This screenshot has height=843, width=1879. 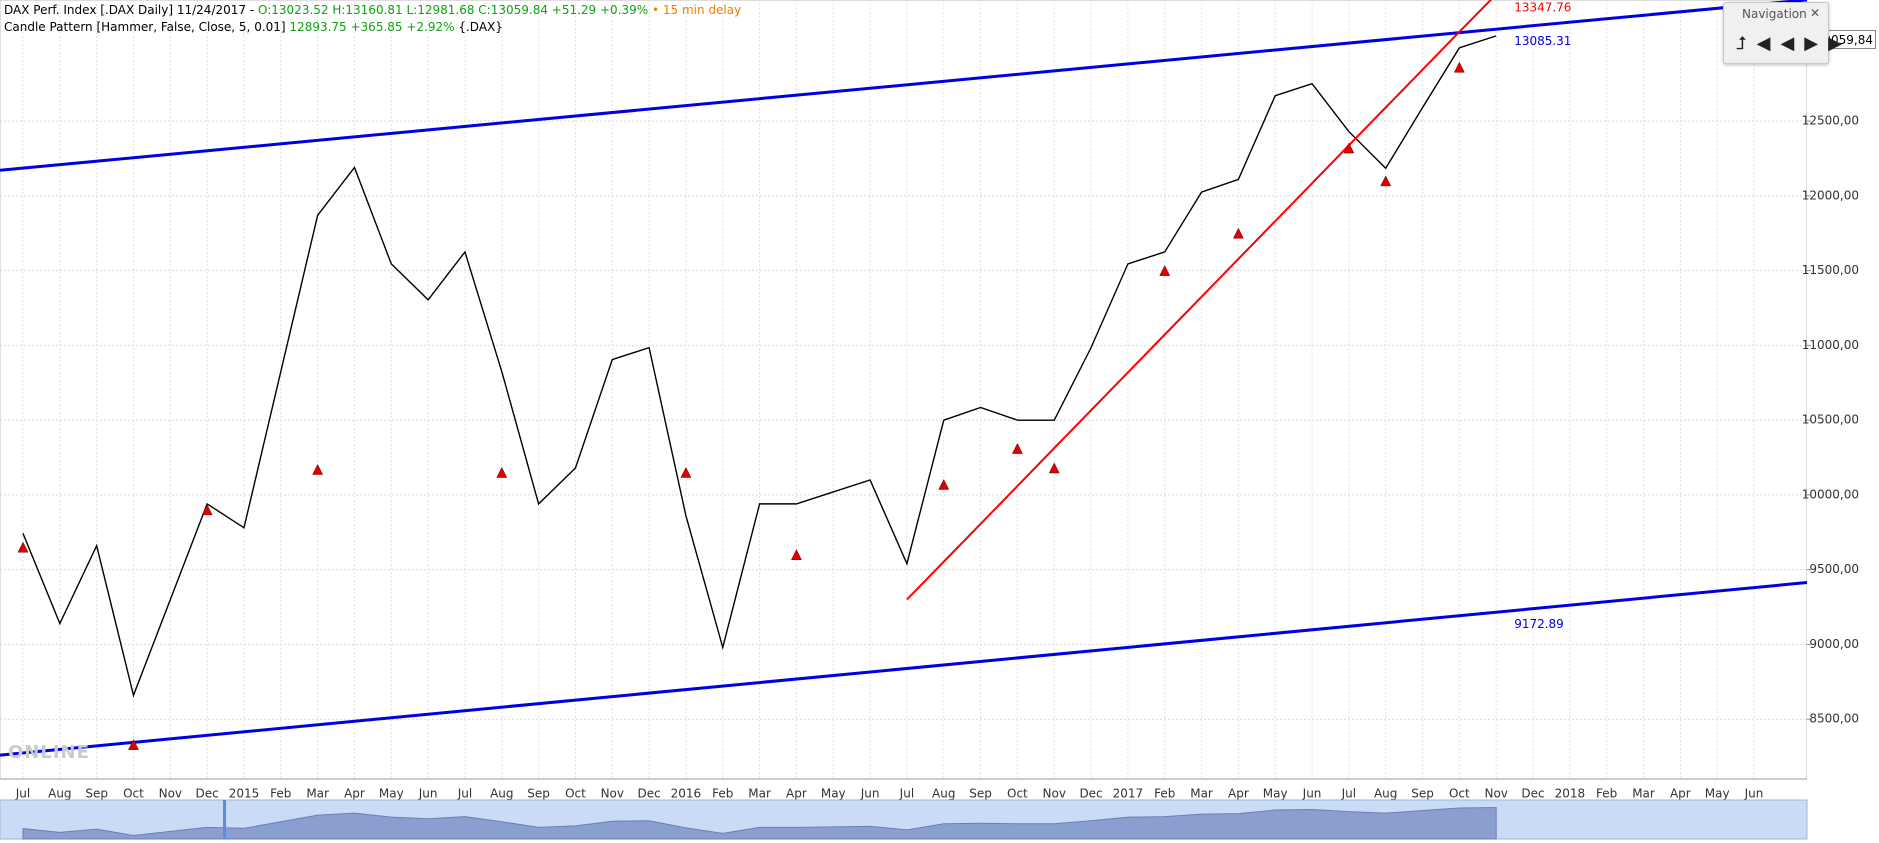 I want to click on y-tick-label: 9500,00, so click(x=1834, y=569).